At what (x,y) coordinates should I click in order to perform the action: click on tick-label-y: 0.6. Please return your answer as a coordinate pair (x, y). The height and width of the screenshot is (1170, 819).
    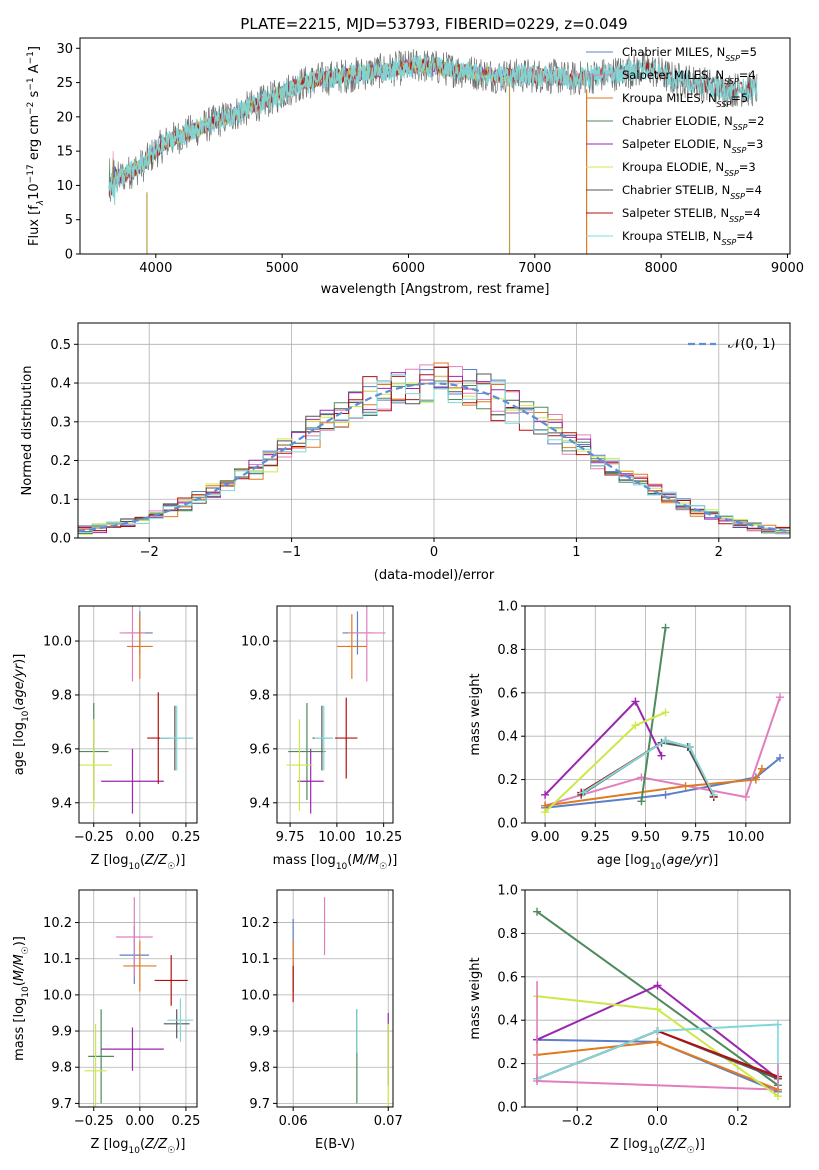
    Looking at the image, I should click on (507, 977).